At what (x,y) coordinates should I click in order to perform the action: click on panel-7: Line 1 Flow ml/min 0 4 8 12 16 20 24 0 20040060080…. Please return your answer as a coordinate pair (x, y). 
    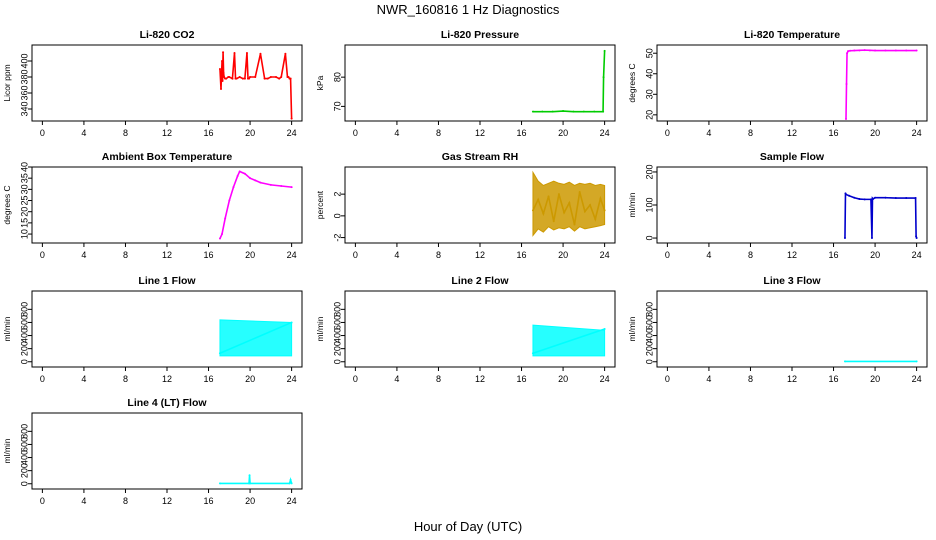
    Looking at the image, I should click on (152, 329).